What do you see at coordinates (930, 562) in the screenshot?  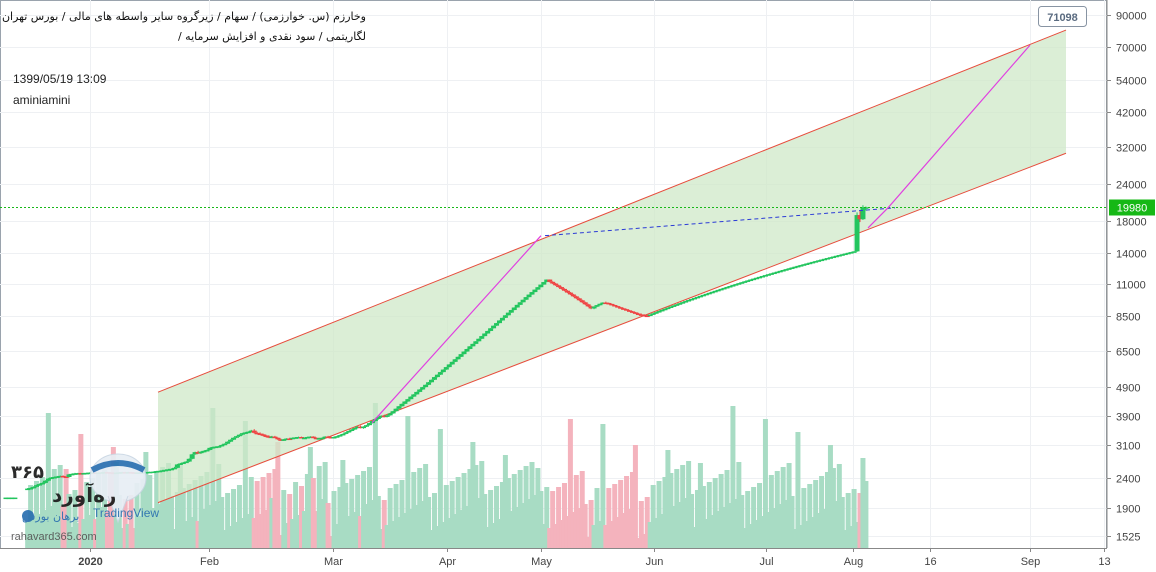 I see `x-tick-label: 16` at bounding box center [930, 562].